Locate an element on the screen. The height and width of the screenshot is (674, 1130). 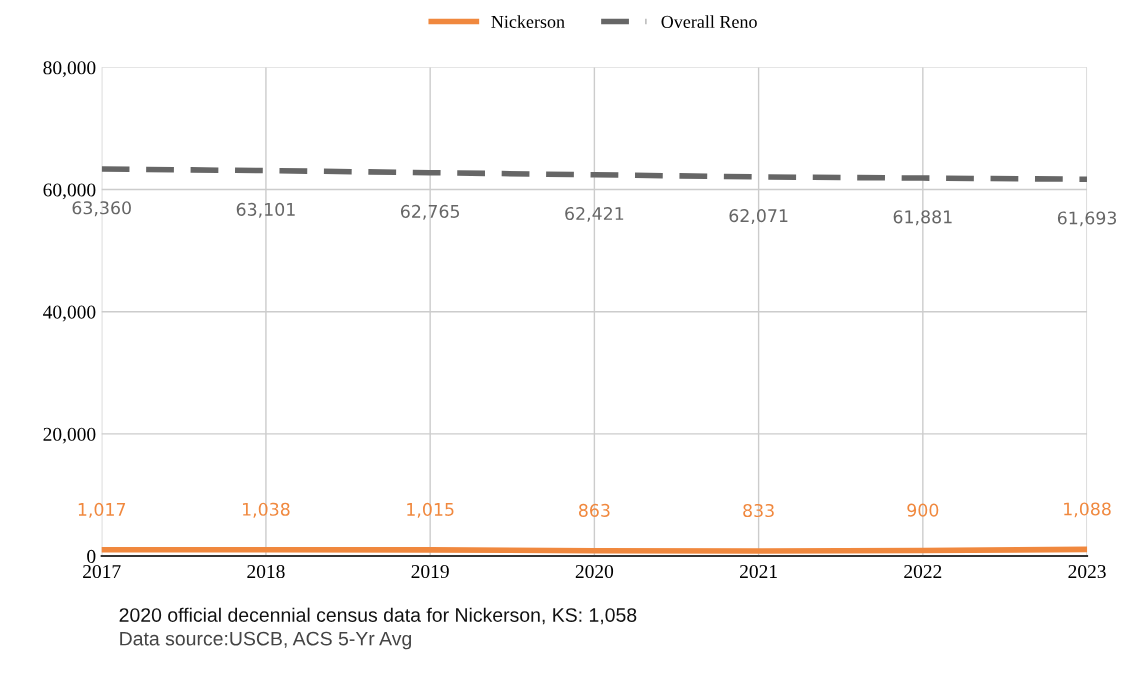
data-label: 1,038 is located at coordinates (266, 510).